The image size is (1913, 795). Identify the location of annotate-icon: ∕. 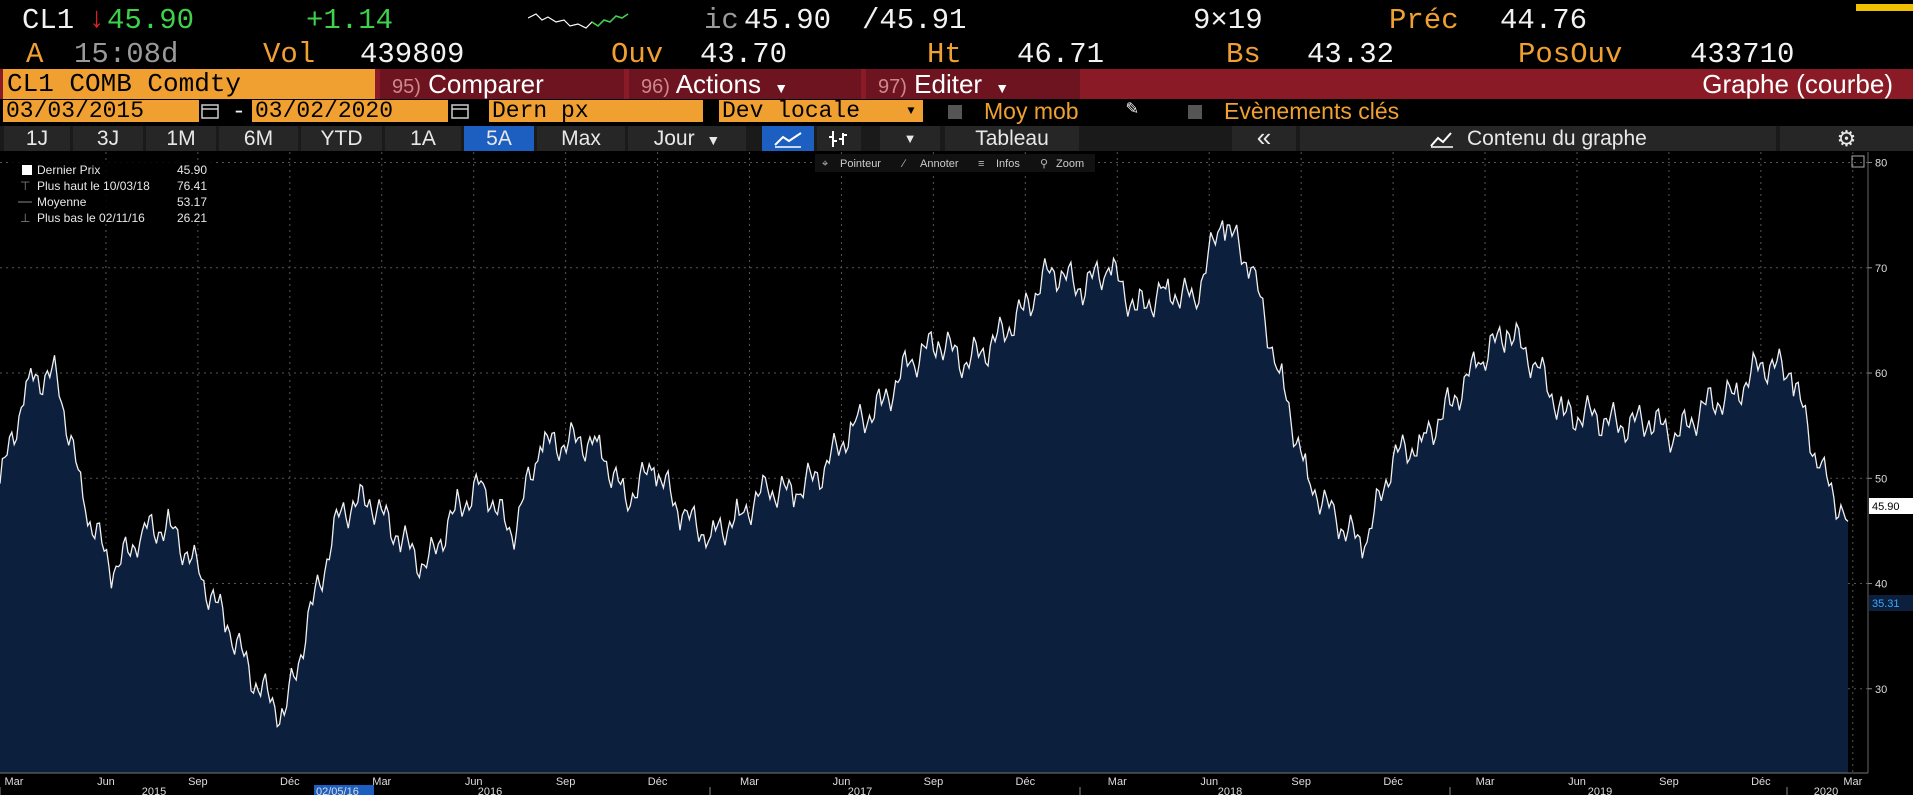
(903, 164).